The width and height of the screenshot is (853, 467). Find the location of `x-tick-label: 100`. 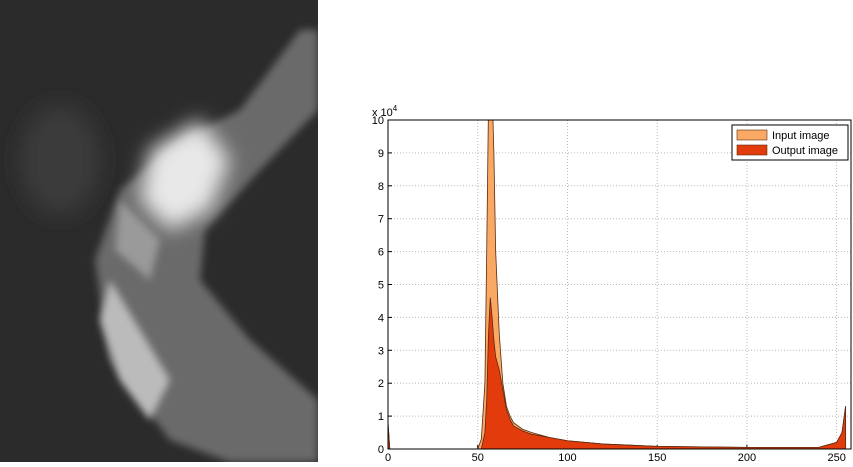

x-tick-label: 100 is located at coordinates (567, 457).